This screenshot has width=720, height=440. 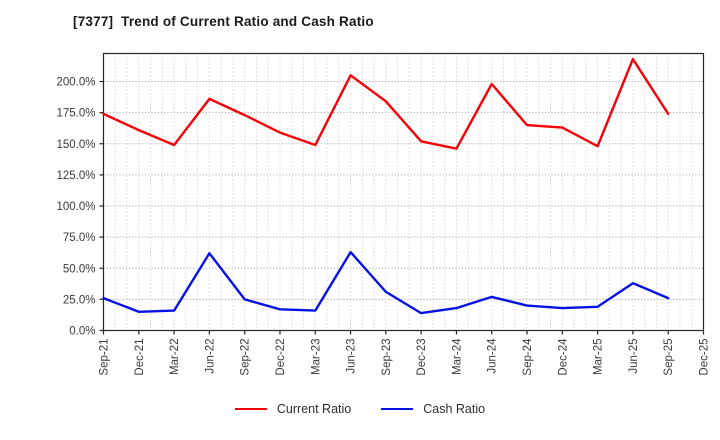 What do you see at coordinates (422, 357) in the screenshot?
I see `x-tick-label: Dec-23` at bounding box center [422, 357].